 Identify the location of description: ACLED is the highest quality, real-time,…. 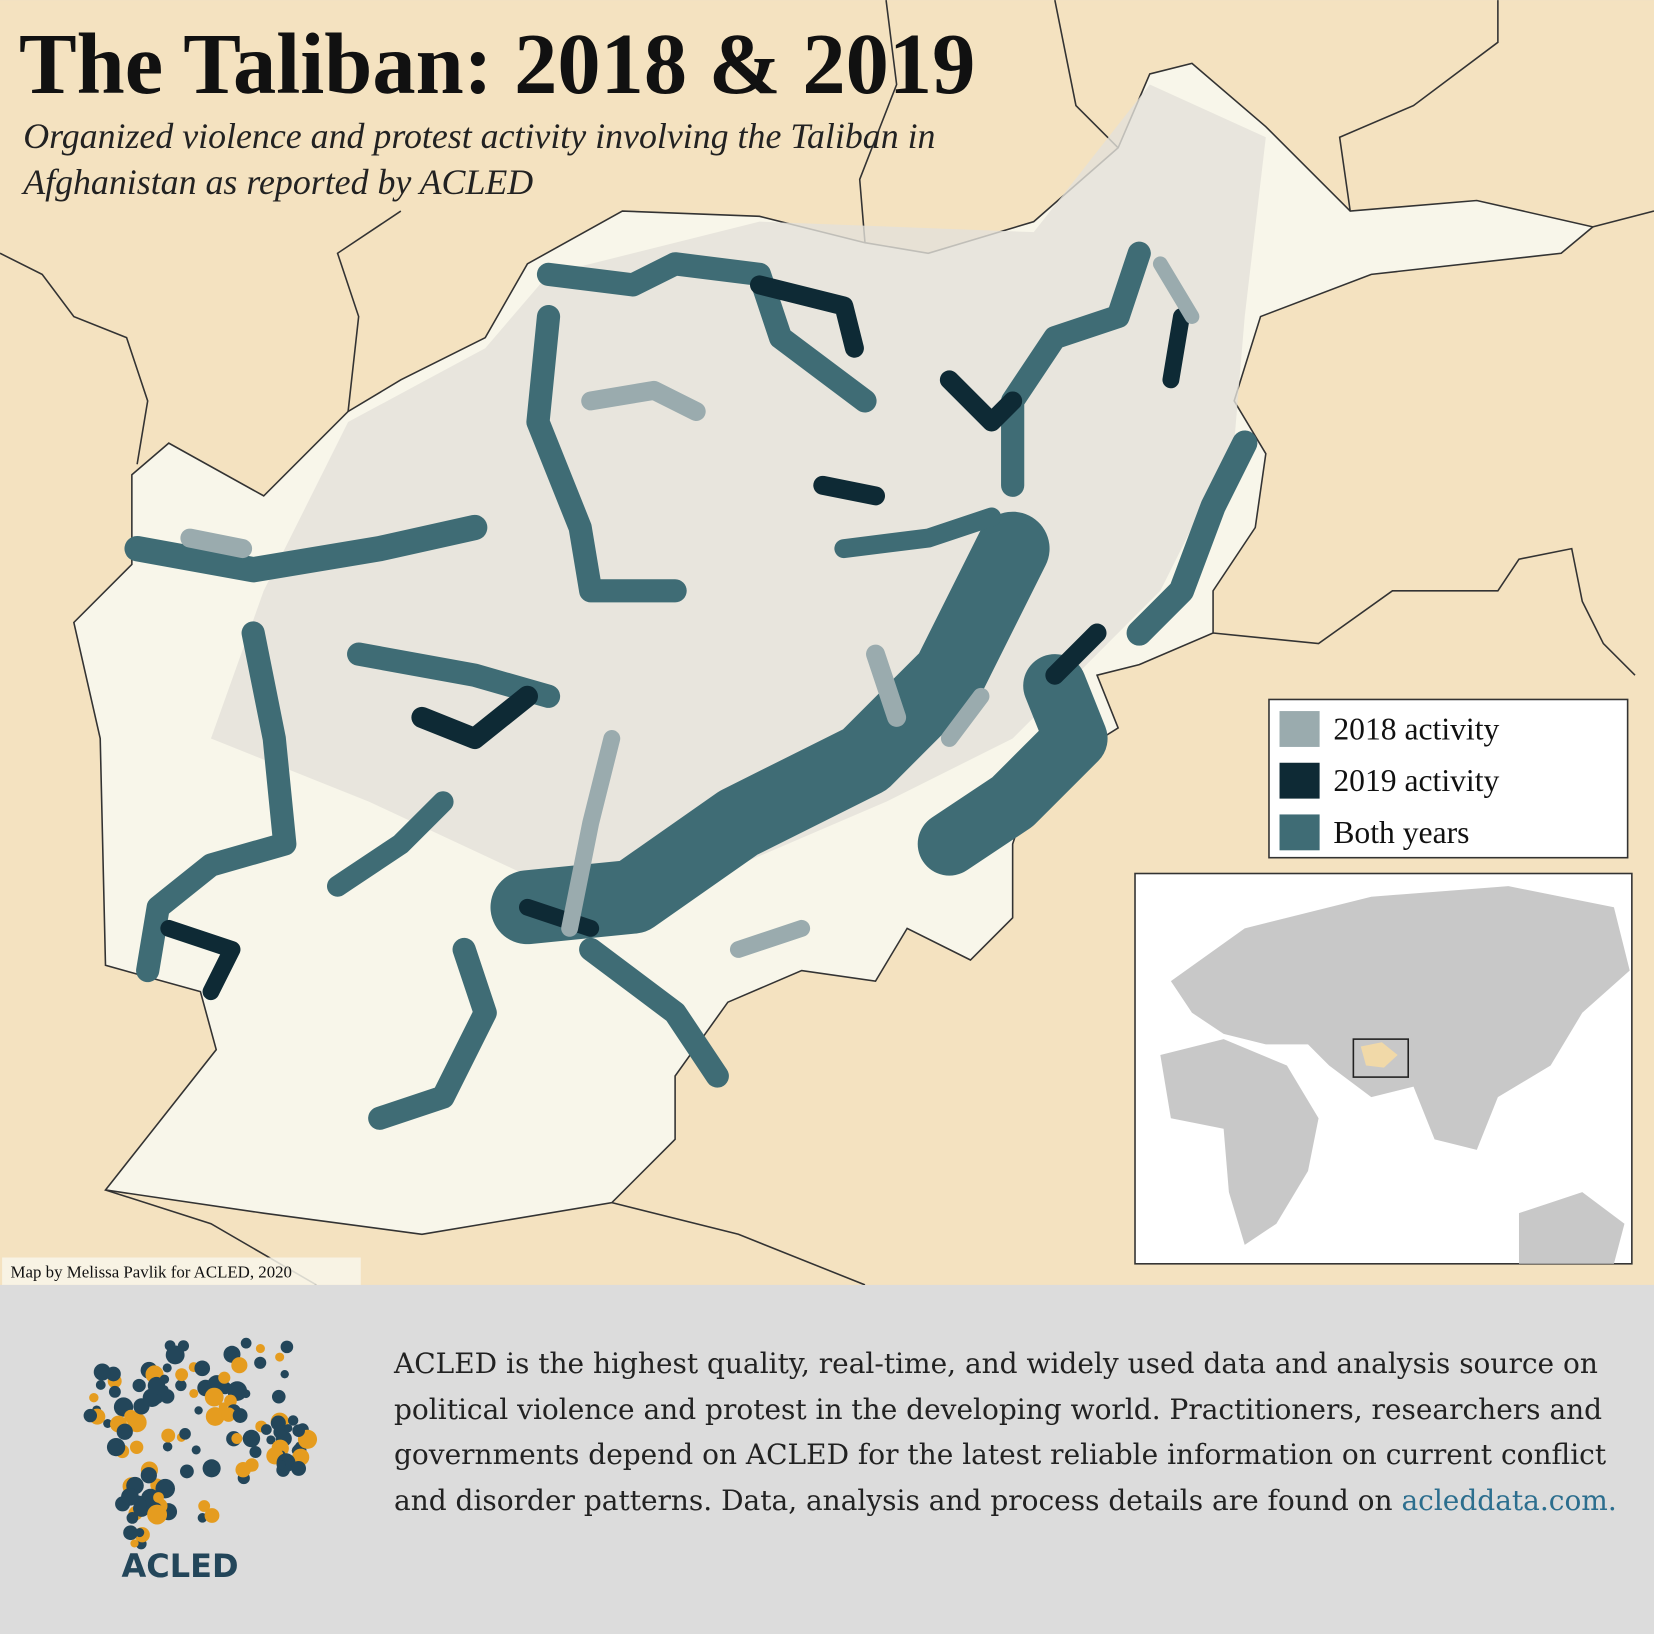
(1000, 1432).